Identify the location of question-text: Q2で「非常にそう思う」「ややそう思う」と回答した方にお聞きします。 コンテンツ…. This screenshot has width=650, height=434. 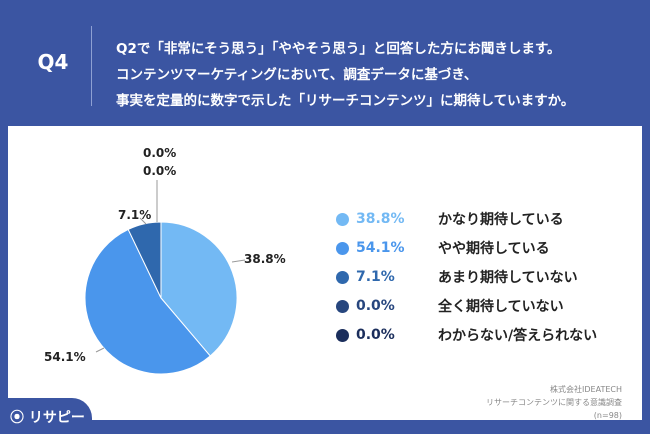
(345, 75).